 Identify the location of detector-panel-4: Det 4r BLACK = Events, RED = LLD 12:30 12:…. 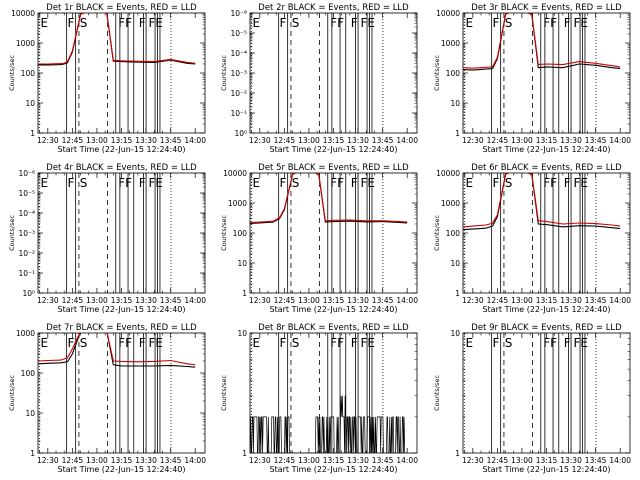
(107, 238).